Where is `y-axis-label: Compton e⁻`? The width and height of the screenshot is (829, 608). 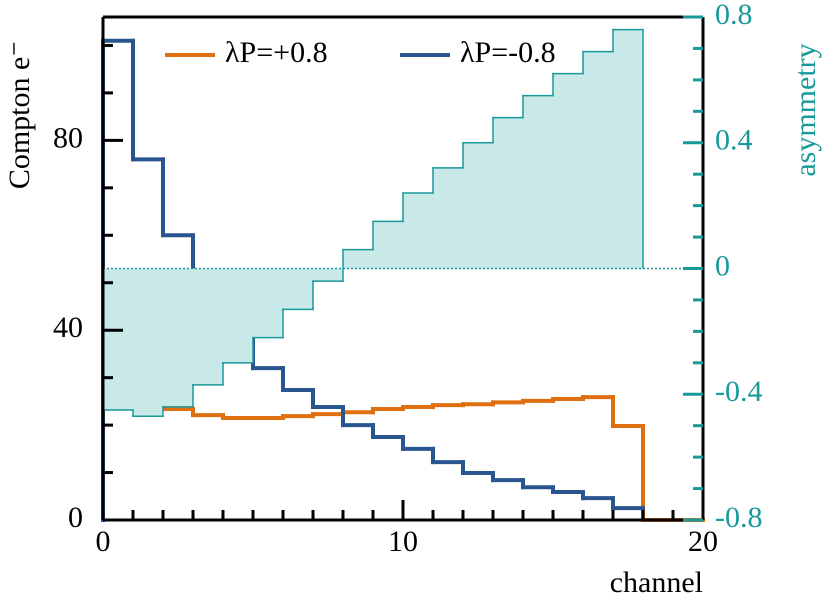
y-axis-label: Compton e⁻ is located at coordinates (19, 115).